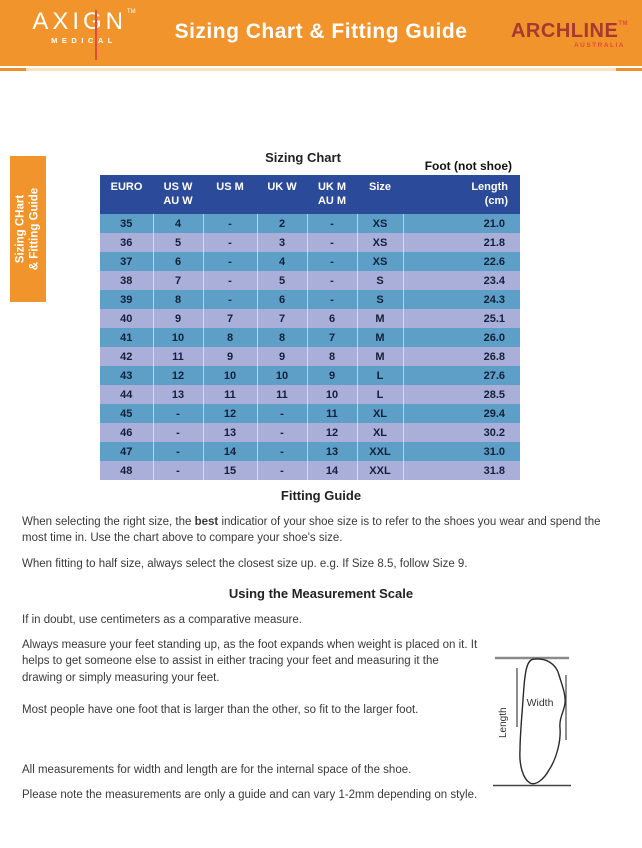  Describe the element at coordinates (126, 242) in the screenshot. I see `table-cell: 36` at that location.